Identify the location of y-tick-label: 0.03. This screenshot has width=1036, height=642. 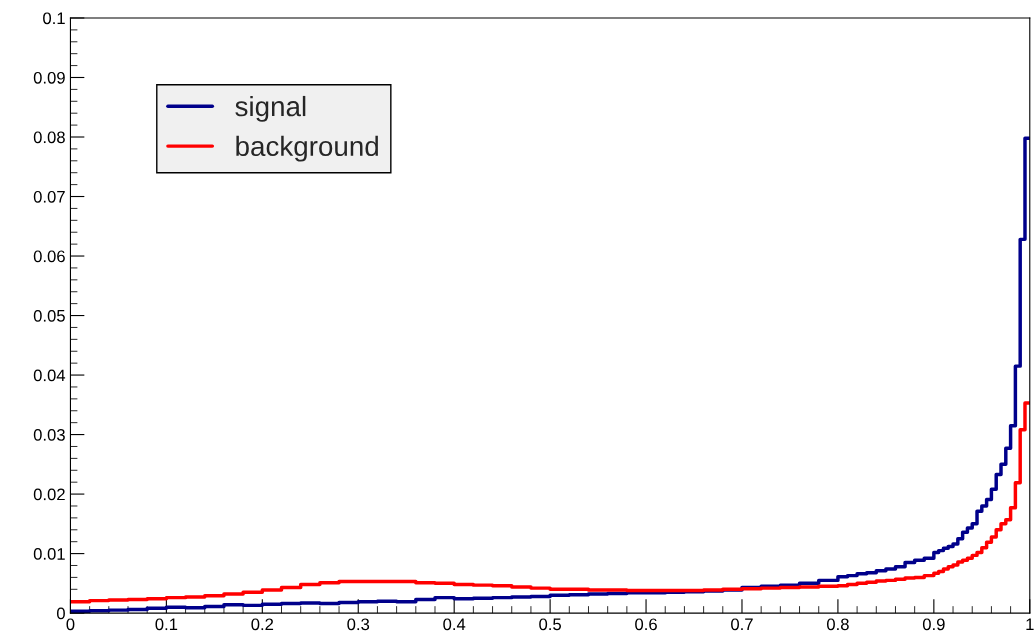
(49, 434).